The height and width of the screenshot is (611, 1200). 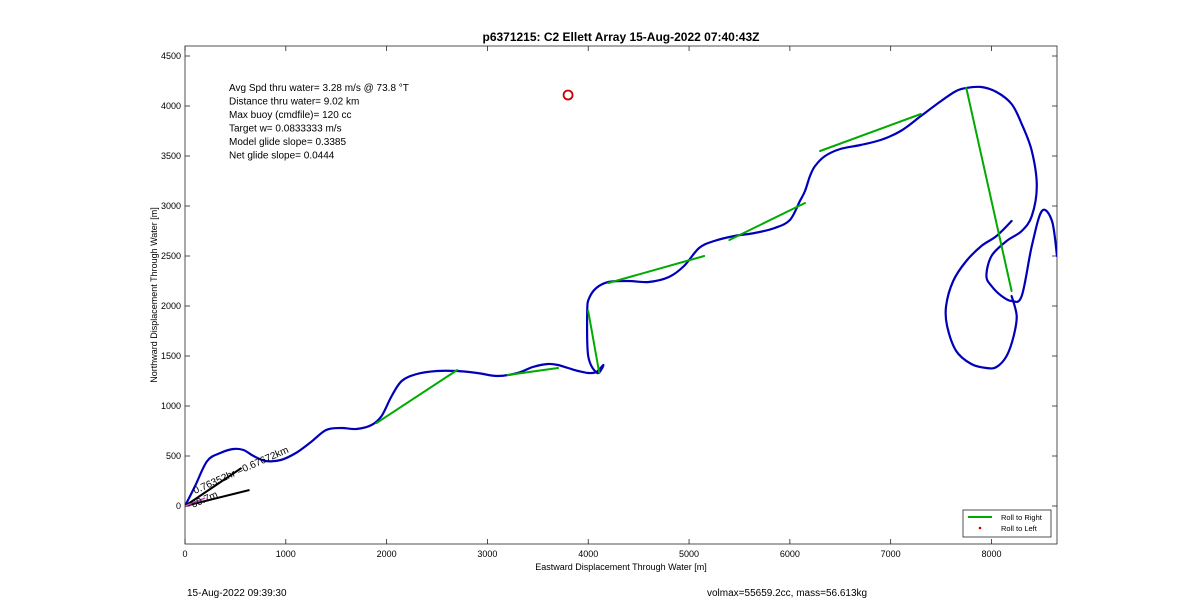 What do you see at coordinates (294, 102) in the screenshot?
I see `stats-line: Distance thru water= 9.02 km` at bounding box center [294, 102].